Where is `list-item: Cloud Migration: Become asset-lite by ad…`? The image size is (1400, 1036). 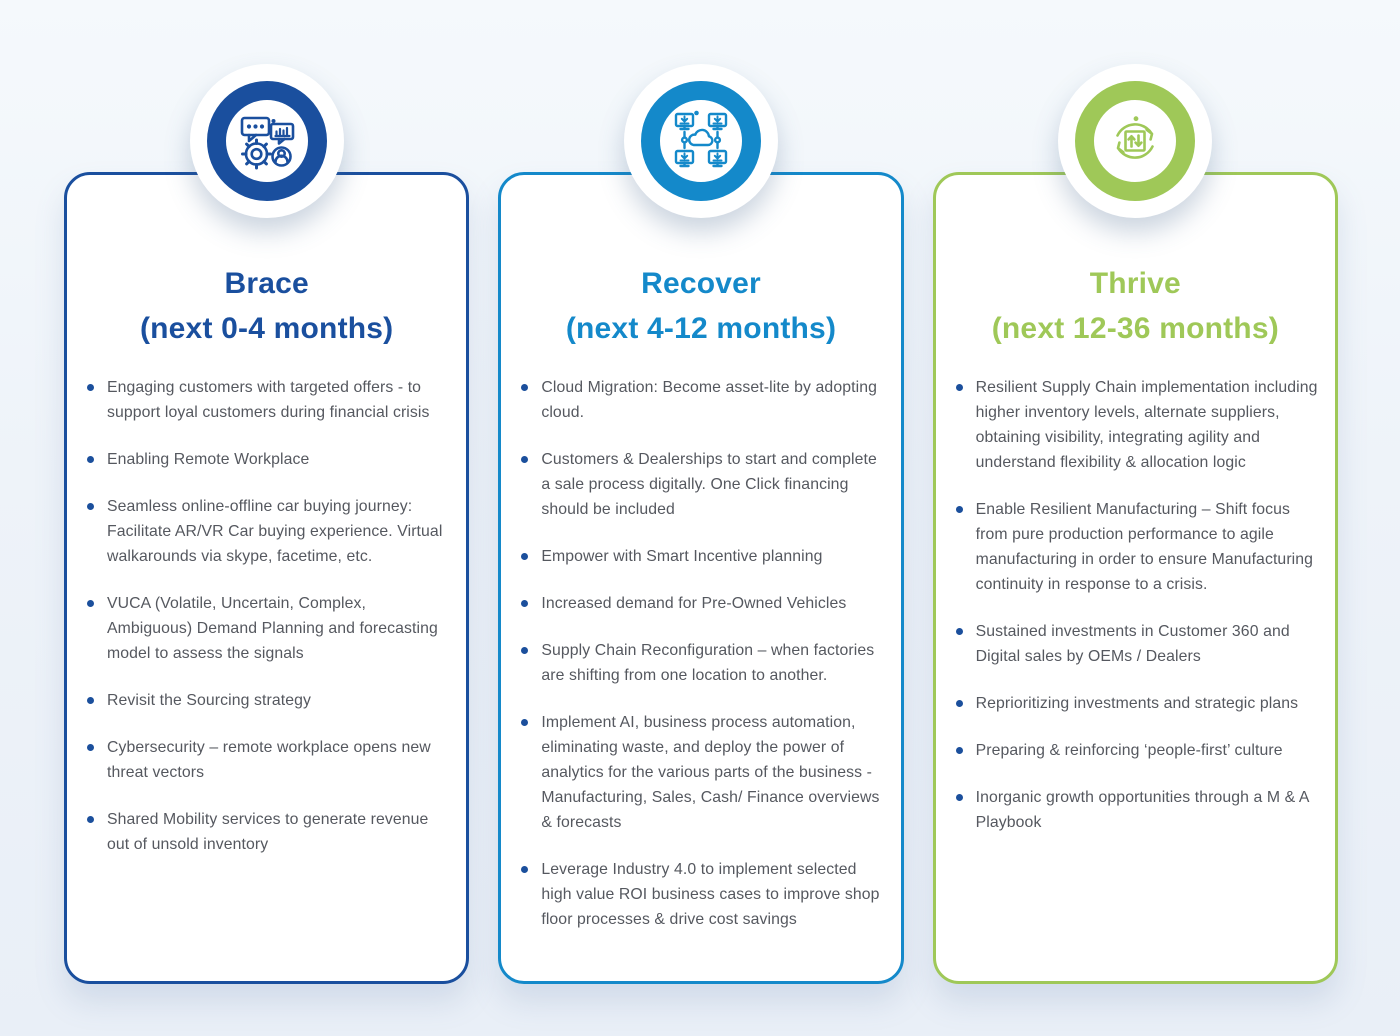 list-item: Cloud Migration: Become asset-lite by ad… is located at coordinates (702, 400).